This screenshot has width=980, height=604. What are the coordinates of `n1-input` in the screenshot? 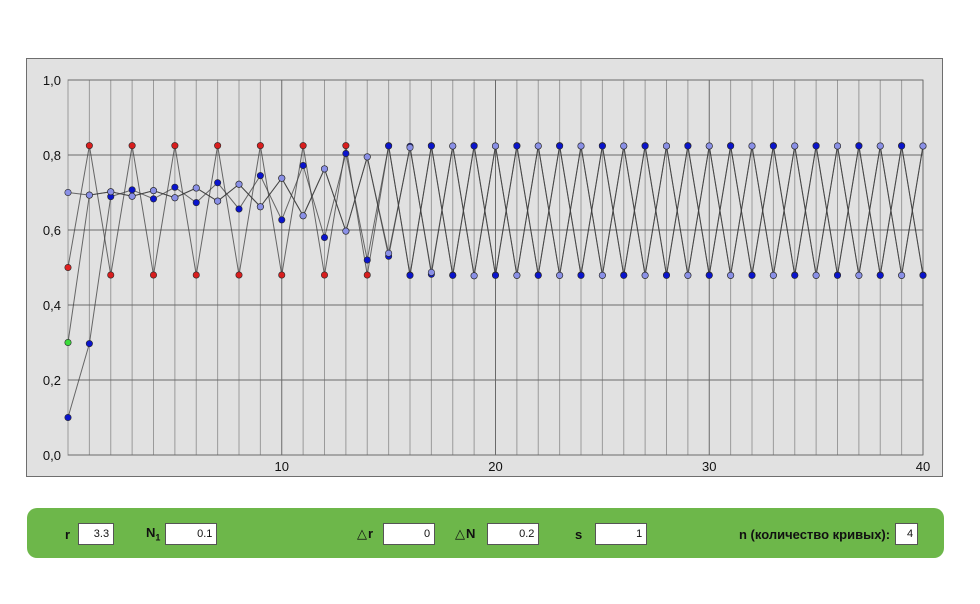 It's located at (191, 534).